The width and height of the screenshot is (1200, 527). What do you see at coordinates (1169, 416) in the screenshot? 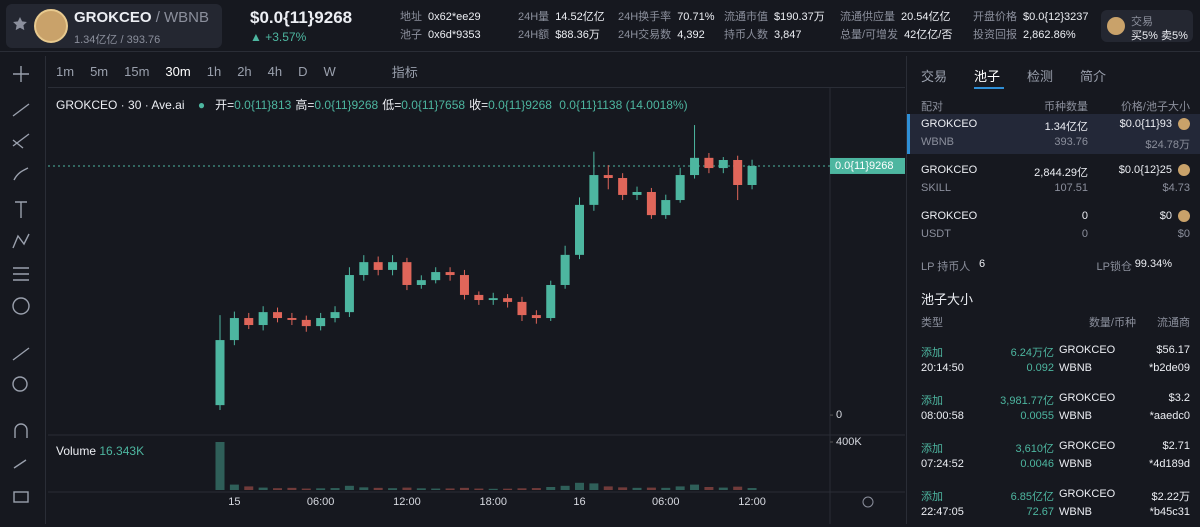
I see `event-maker: *aaedc0` at bounding box center [1169, 416].